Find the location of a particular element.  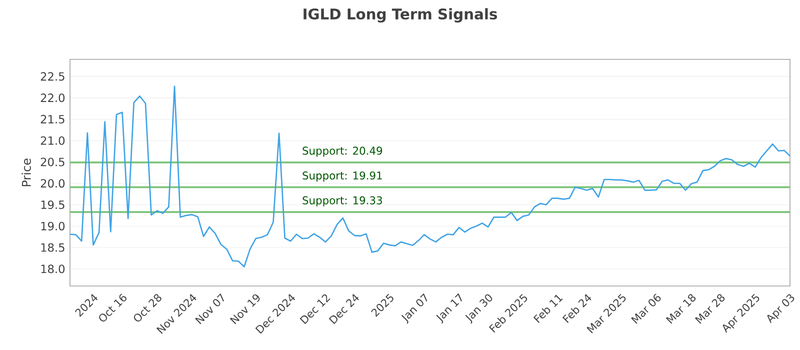

y-tick-label: 22.5 is located at coordinates (52, 76).